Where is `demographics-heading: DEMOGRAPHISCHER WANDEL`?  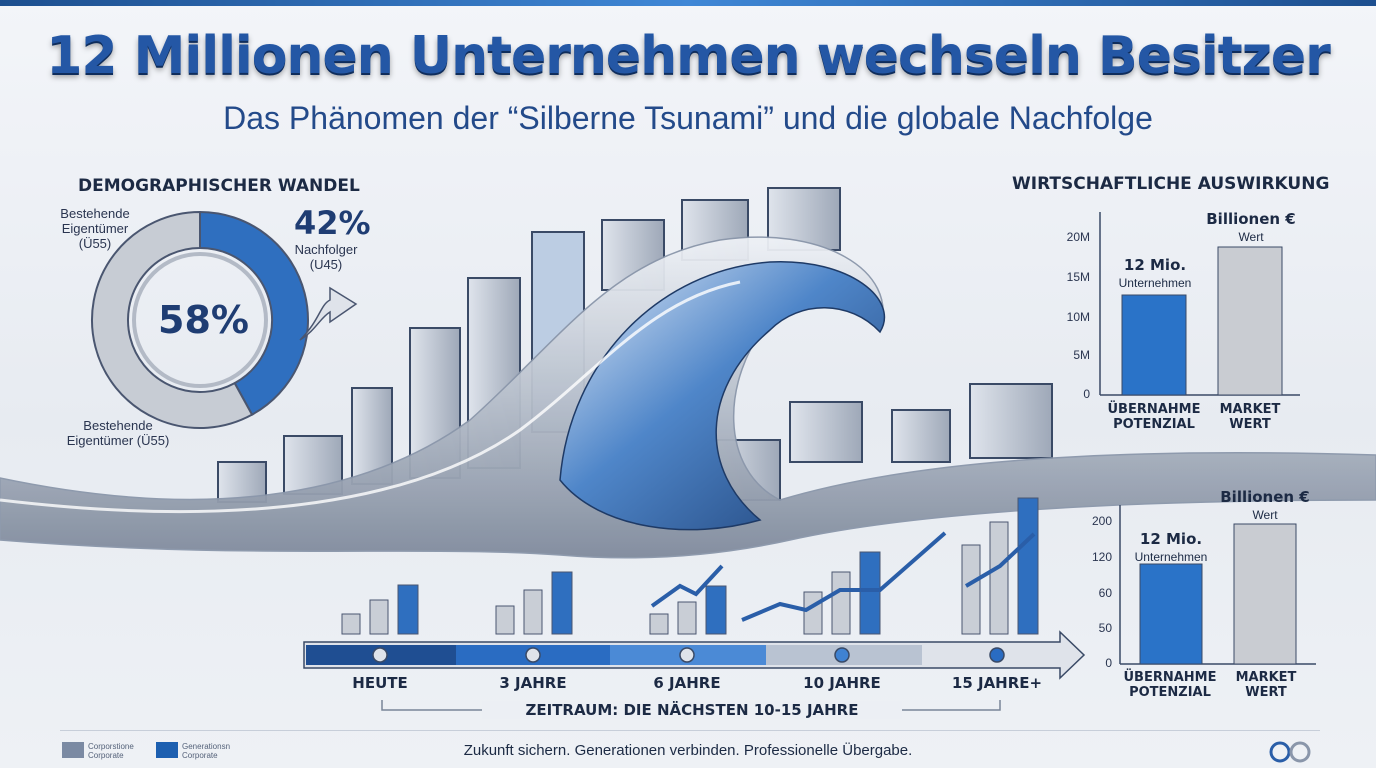 demographics-heading: DEMOGRAPHISCHER WANDEL is located at coordinates (219, 186).